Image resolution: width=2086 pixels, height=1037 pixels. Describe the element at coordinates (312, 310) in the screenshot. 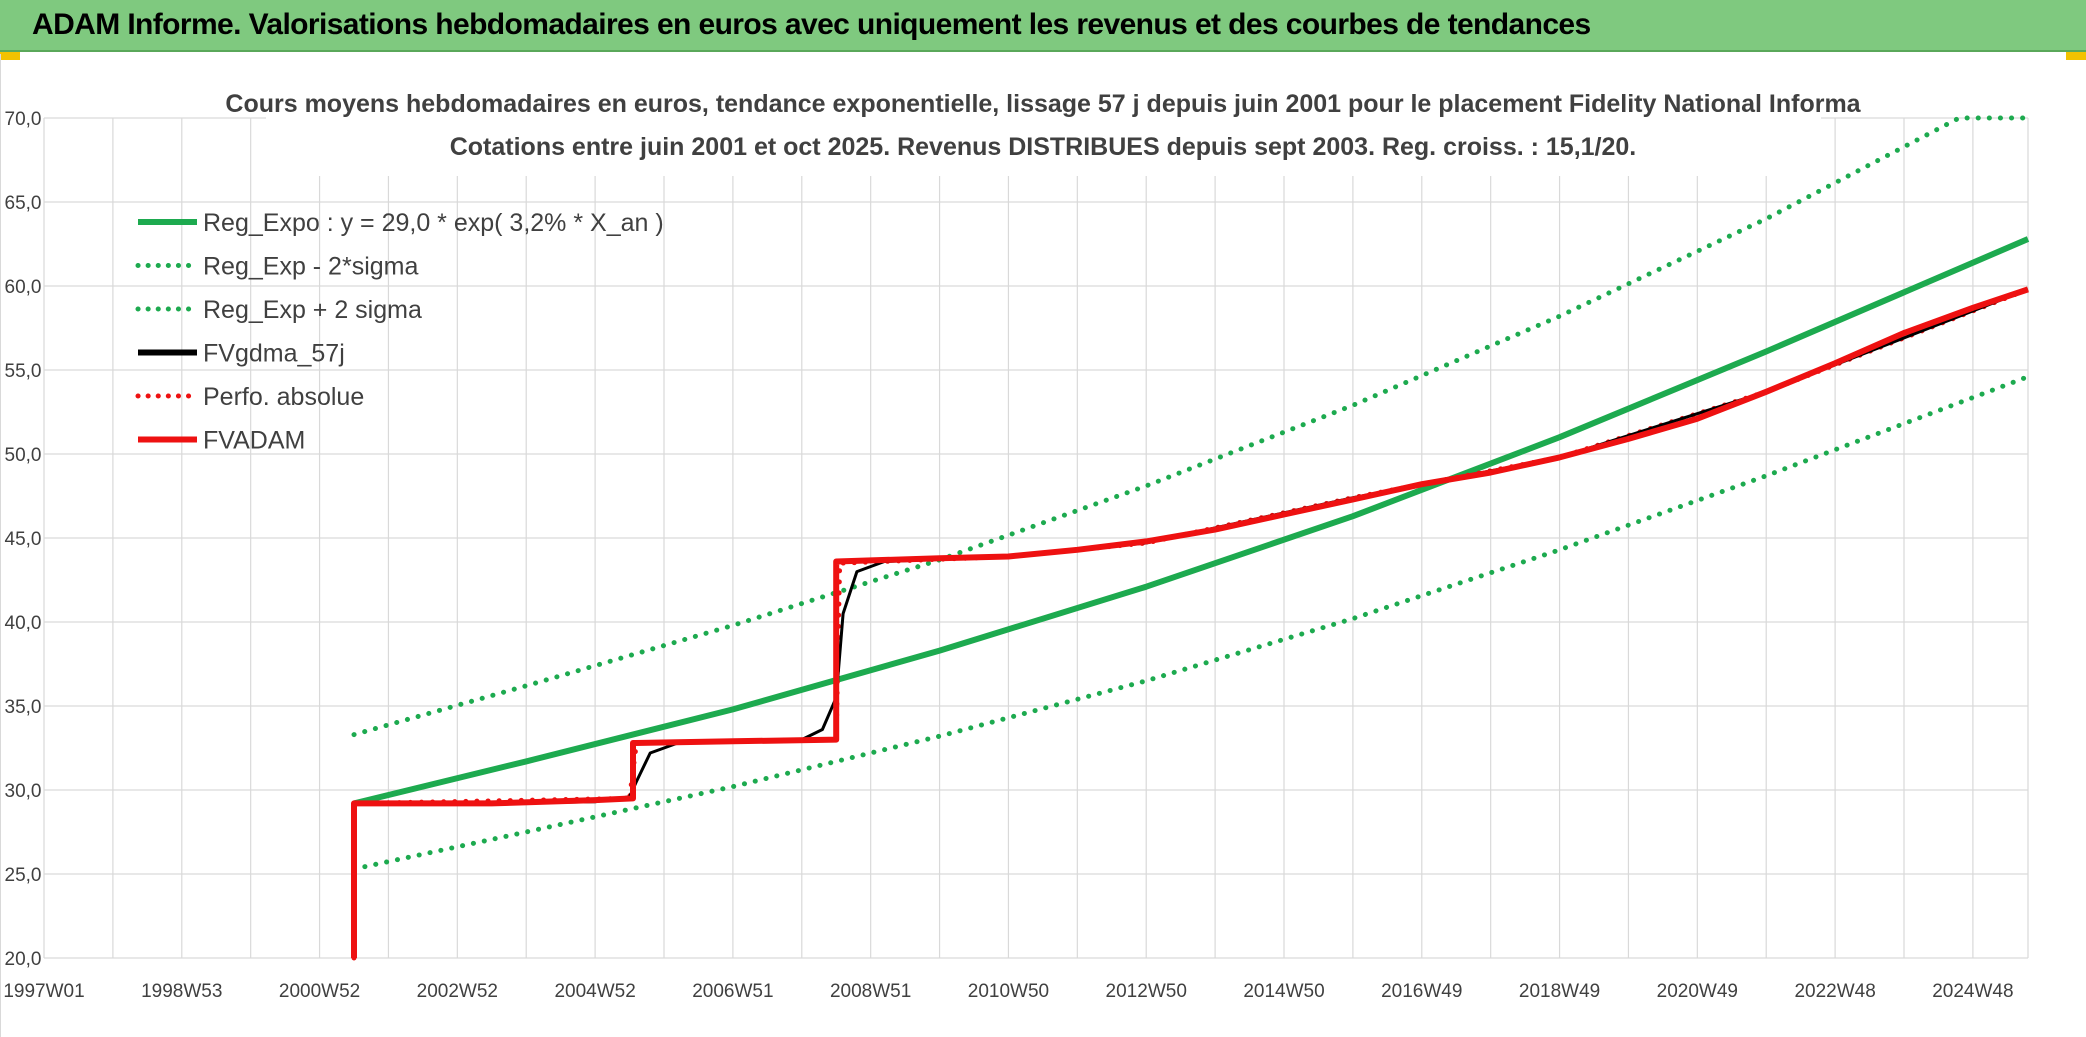

I see `legend-label-2: Reg_Exp + 2 sigma` at that location.